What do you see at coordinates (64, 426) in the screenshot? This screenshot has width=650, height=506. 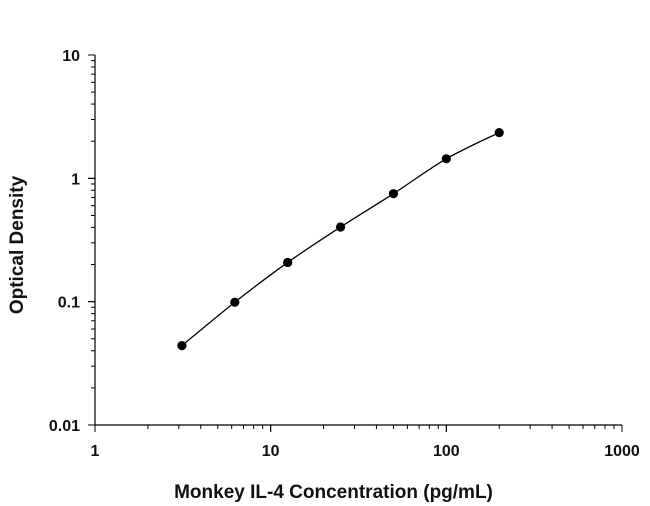 I see `y-tick-label: 0.01` at bounding box center [64, 426].